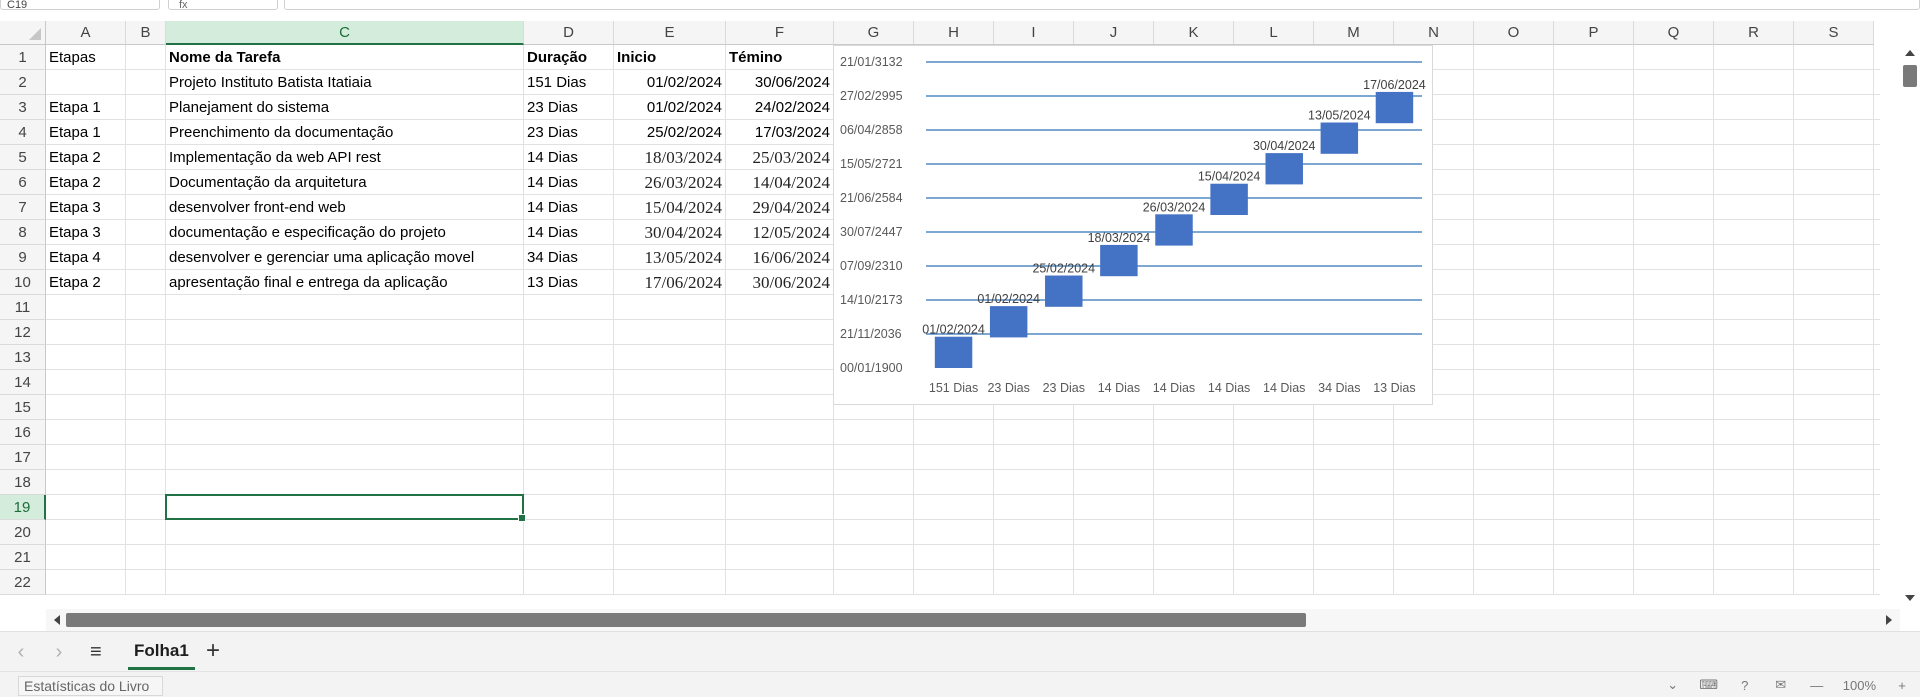 Image resolution: width=1920 pixels, height=697 pixels. I want to click on cell-etapa, so click(47, 82).